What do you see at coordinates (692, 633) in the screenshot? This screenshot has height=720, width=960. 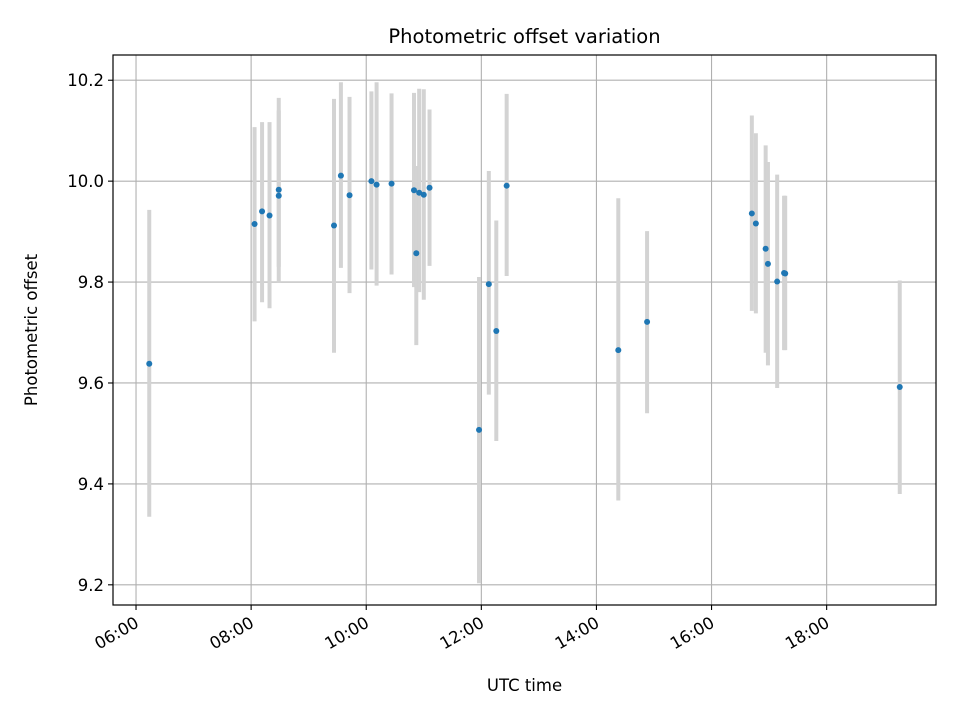 I see `x-tick-label: 16:00` at bounding box center [692, 633].